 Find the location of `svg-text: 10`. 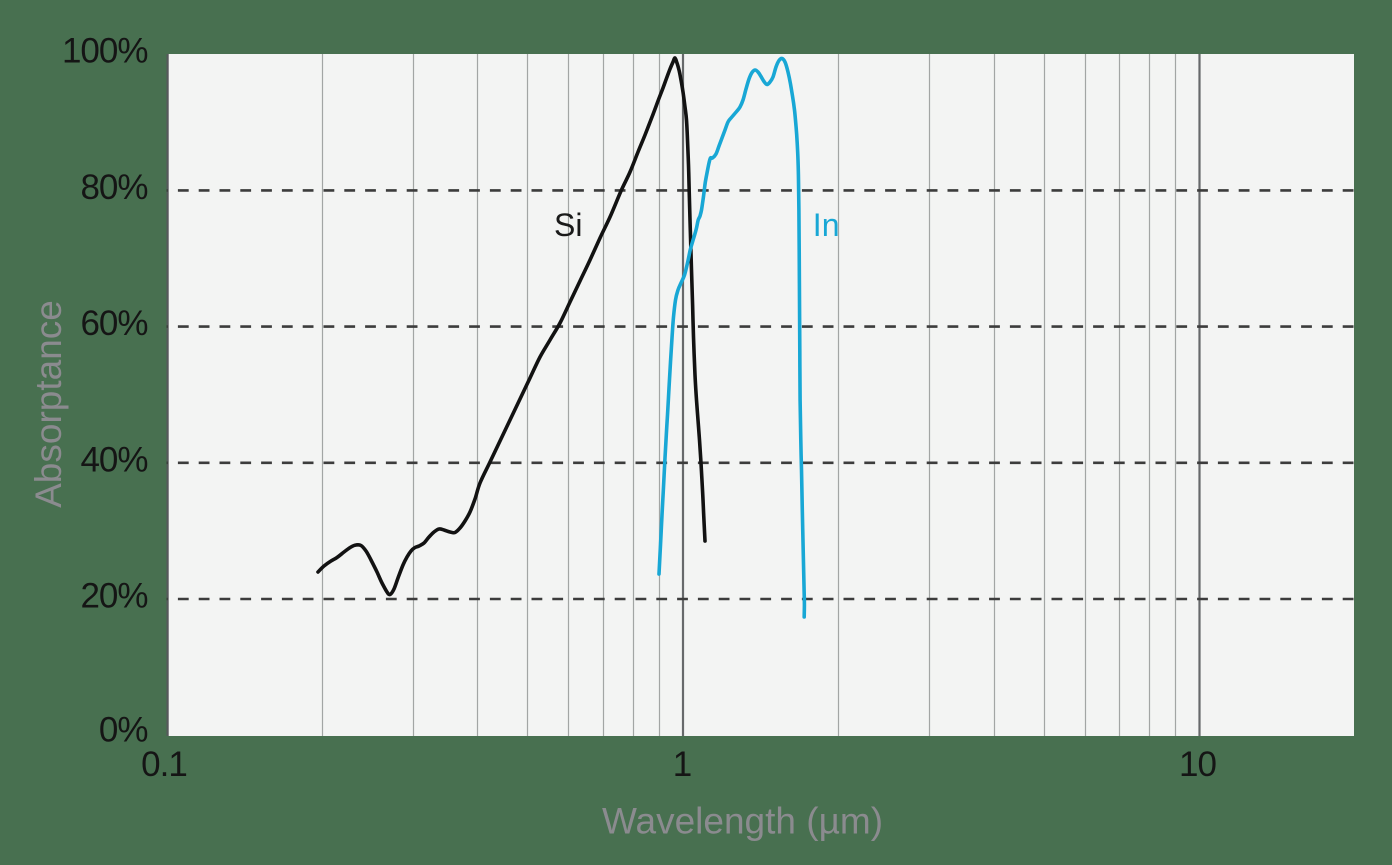

svg-text: 10 is located at coordinates (1197, 764).